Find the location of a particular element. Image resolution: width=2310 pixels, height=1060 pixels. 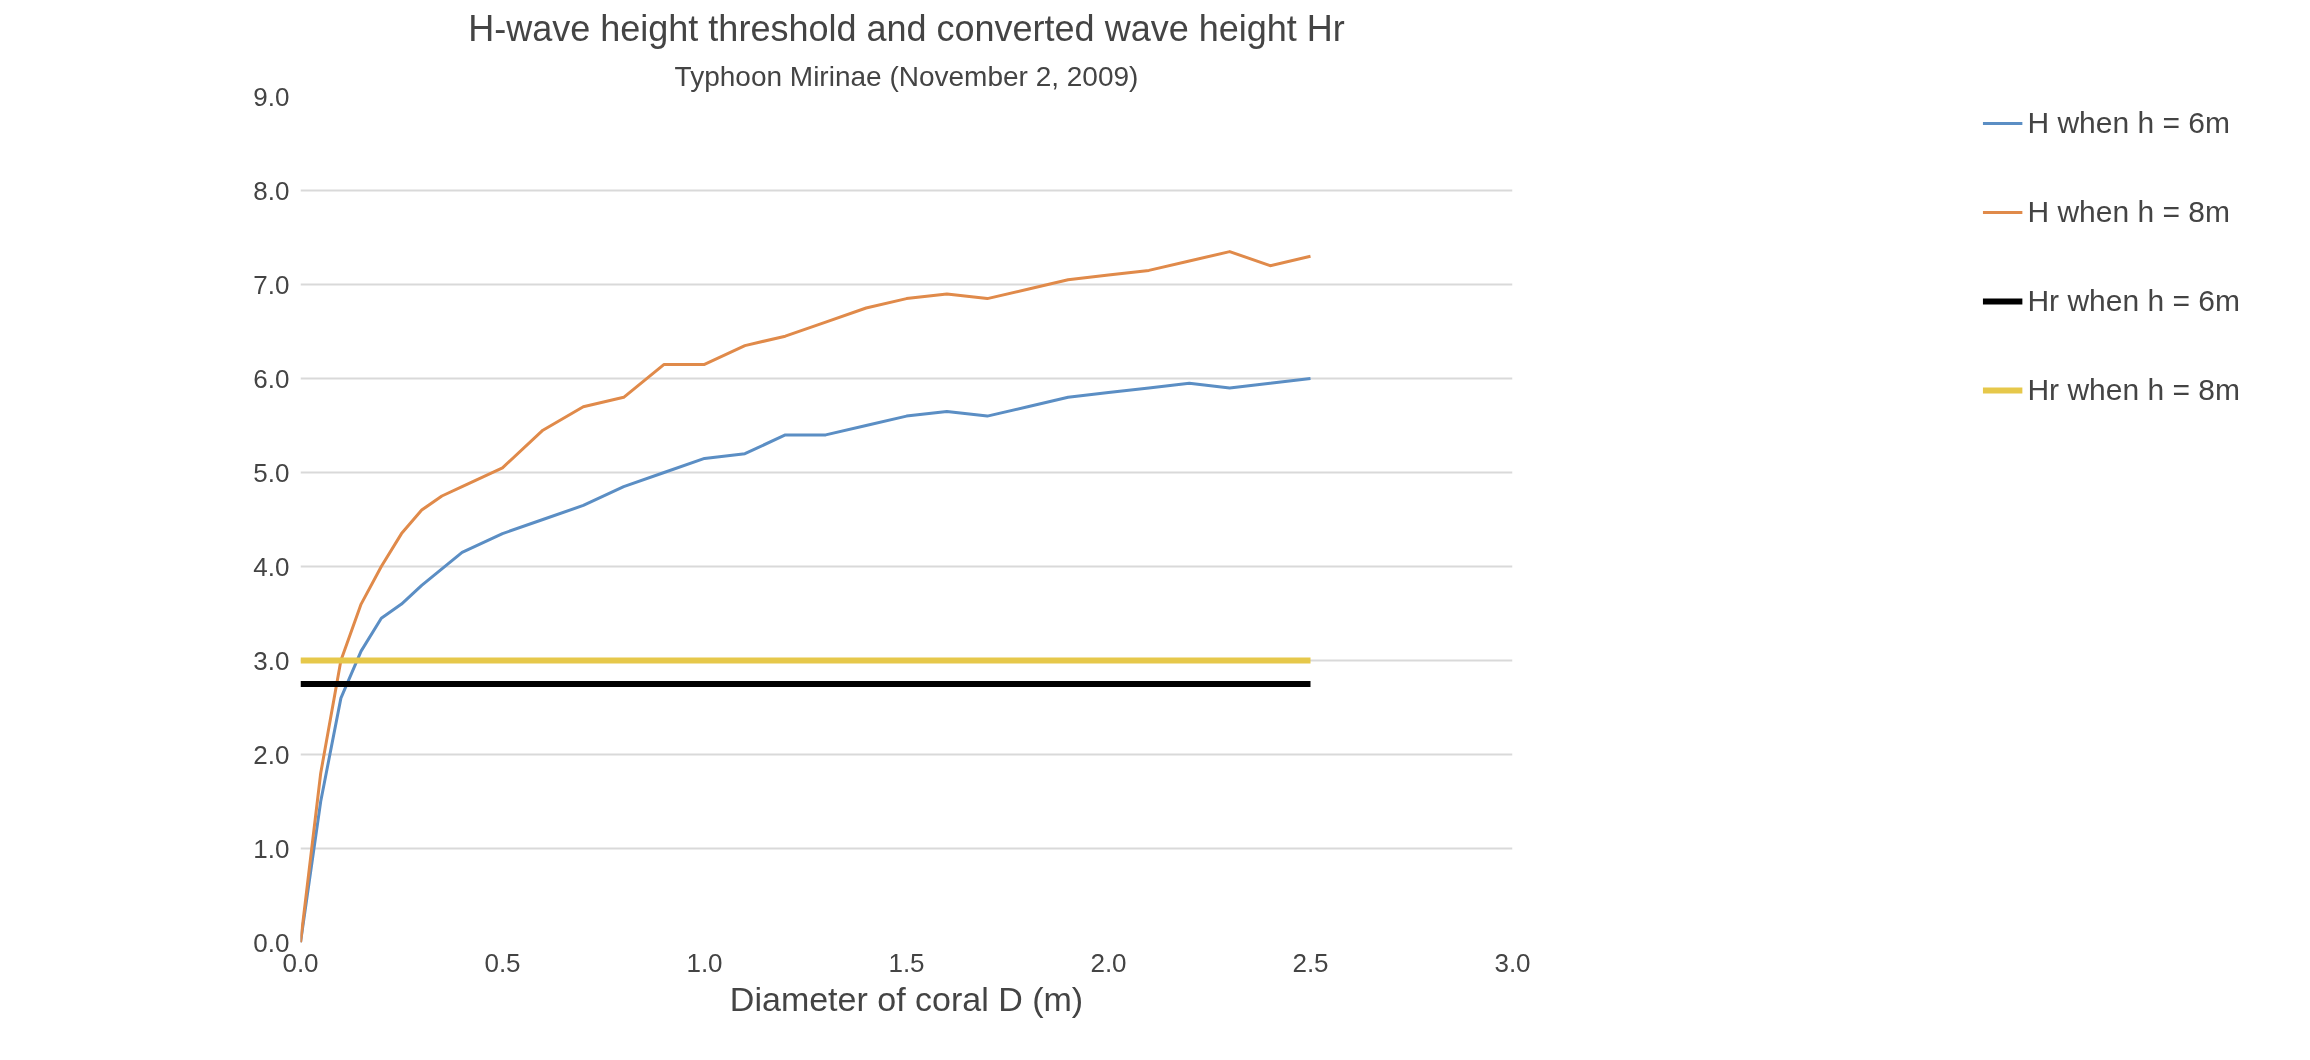

y-tick-label: 2.0 is located at coordinates (271, 754).